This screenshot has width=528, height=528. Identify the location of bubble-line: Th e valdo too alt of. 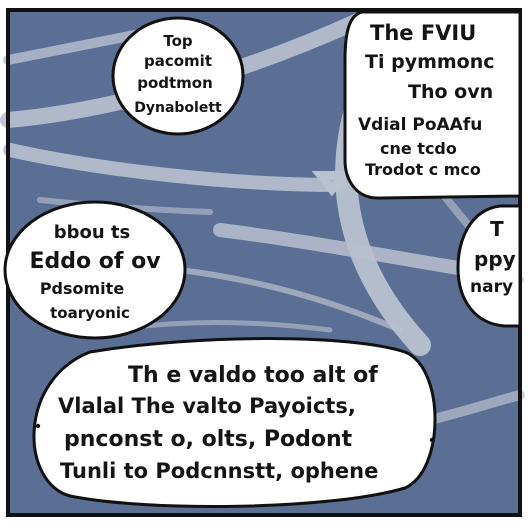
(253, 375).